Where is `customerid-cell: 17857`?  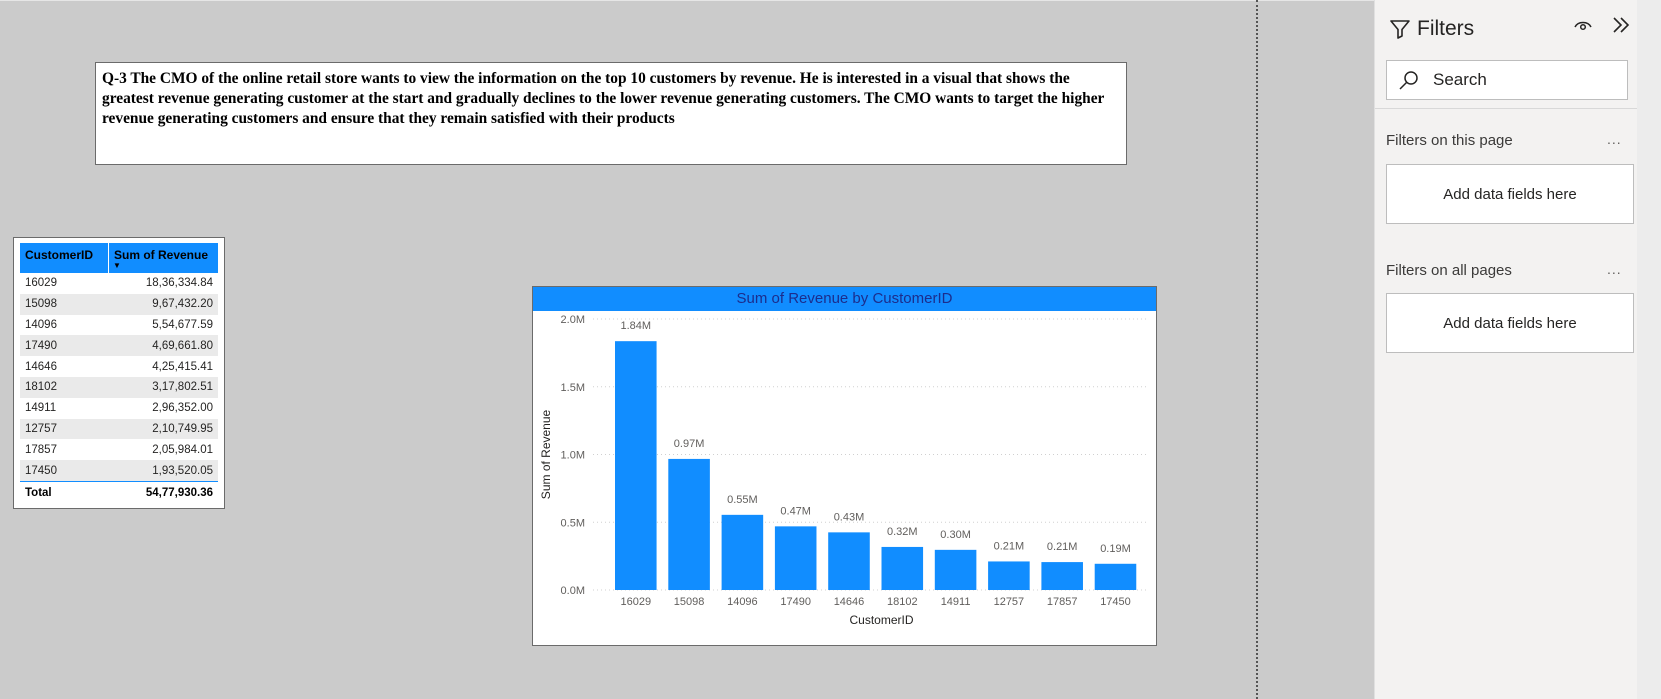
customerid-cell: 17857 is located at coordinates (41, 449).